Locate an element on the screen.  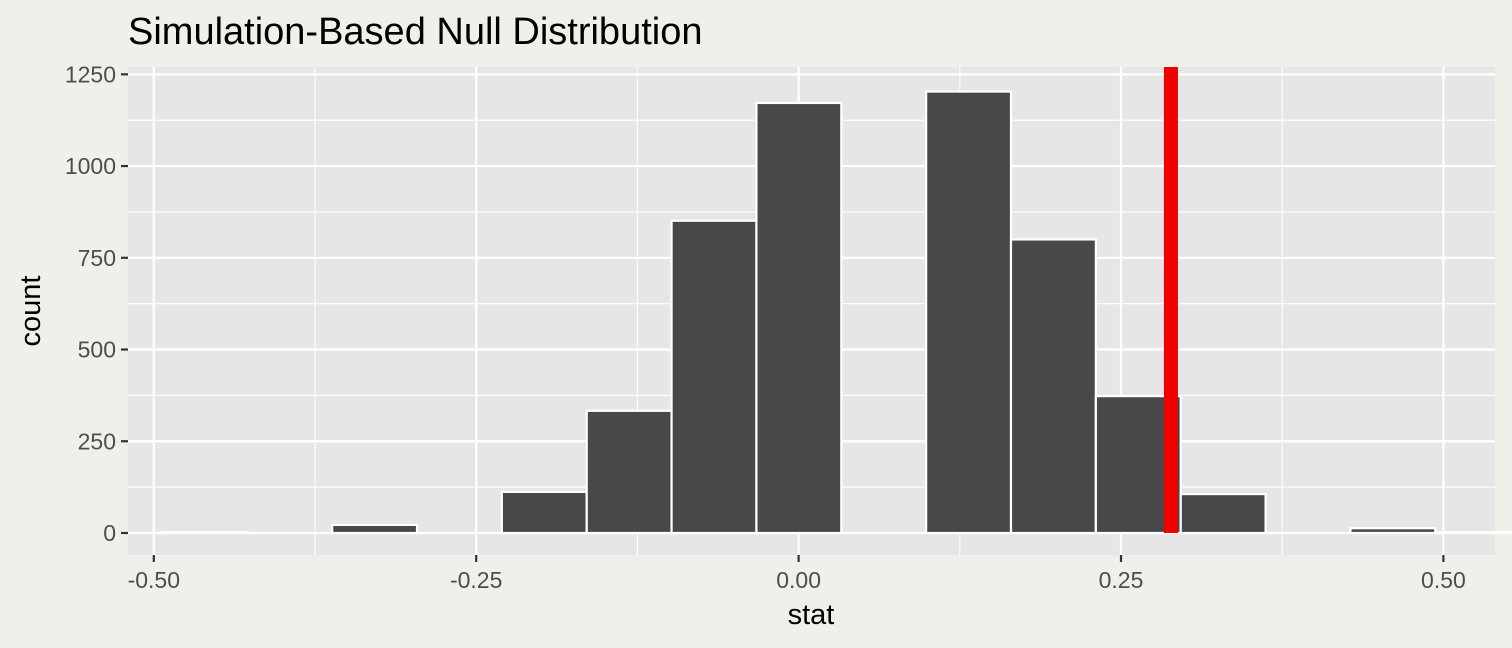
y-tick-label: 750 is located at coordinates (97, 258).